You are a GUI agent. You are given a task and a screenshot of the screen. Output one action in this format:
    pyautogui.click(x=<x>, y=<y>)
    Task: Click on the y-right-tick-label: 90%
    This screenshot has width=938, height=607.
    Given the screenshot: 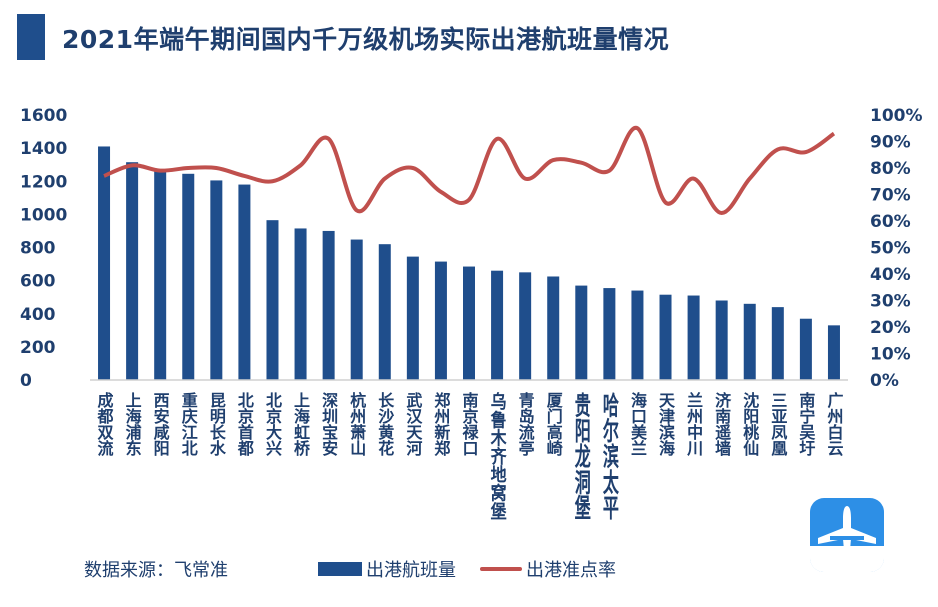 What is the action you would take?
    pyautogui.click(x=890, y=143)
    